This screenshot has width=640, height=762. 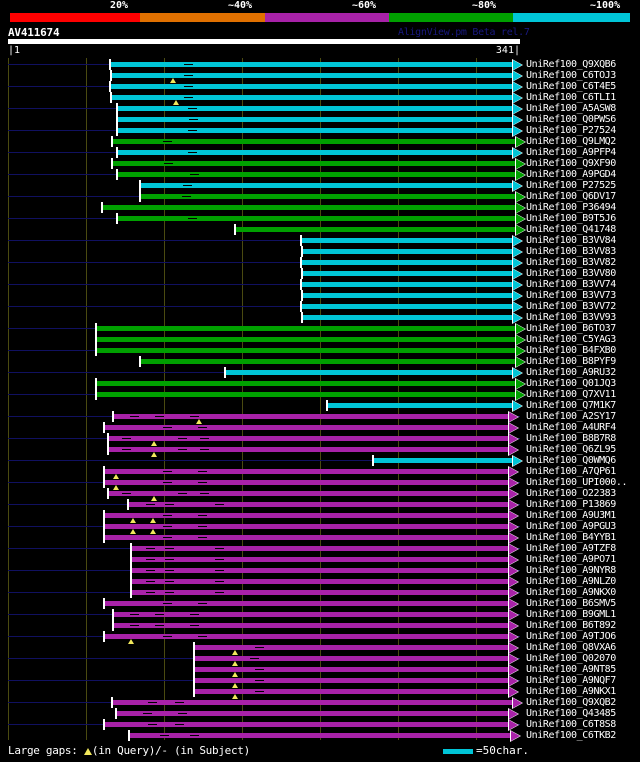 What do you see at coordinates (571, 317) in the screenshot?
I see `hit-label: UniRef100_B3VV93` at bounding box center [571, 317].